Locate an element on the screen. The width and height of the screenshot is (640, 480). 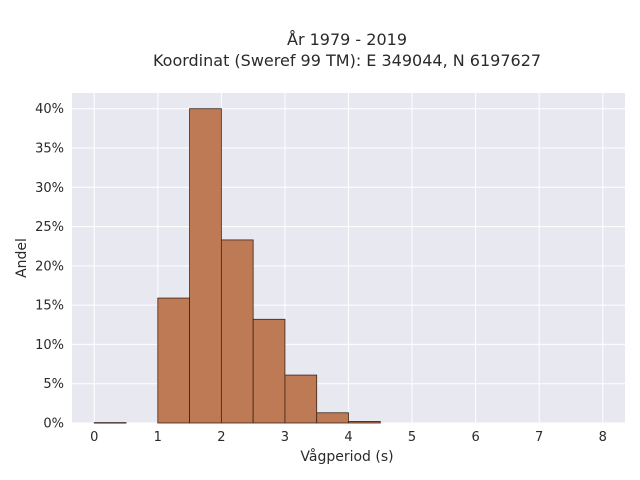
y-tick-label: 20% is located at coordinates (49, 266).